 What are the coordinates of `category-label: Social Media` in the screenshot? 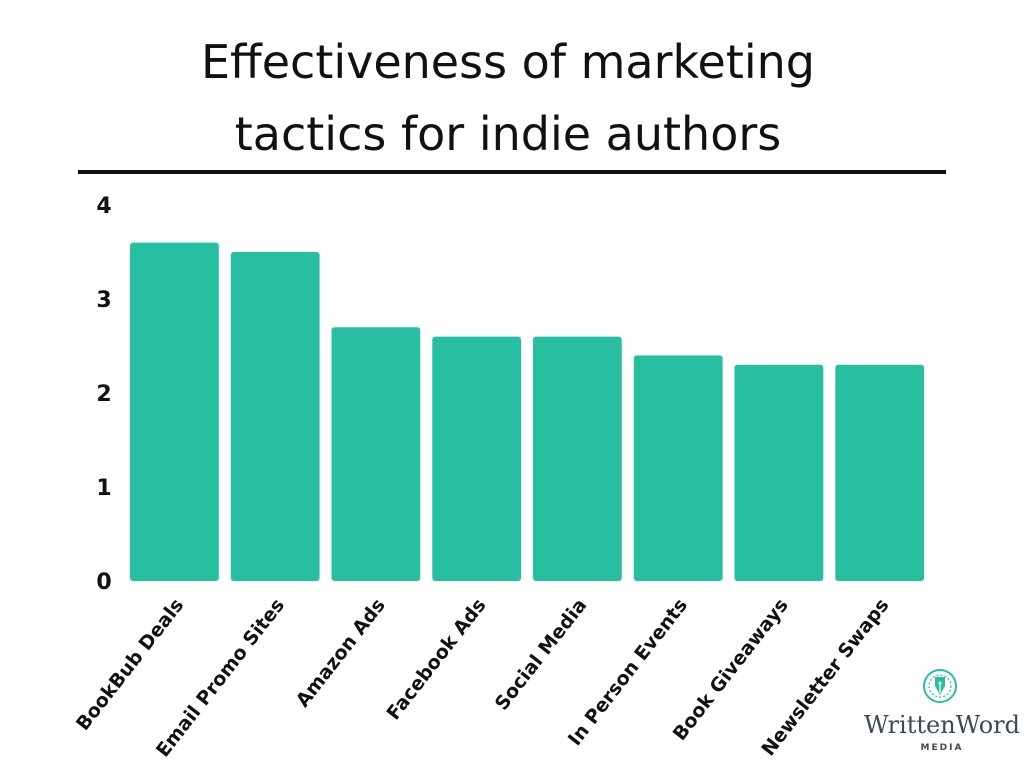 It's located at (541, 655).